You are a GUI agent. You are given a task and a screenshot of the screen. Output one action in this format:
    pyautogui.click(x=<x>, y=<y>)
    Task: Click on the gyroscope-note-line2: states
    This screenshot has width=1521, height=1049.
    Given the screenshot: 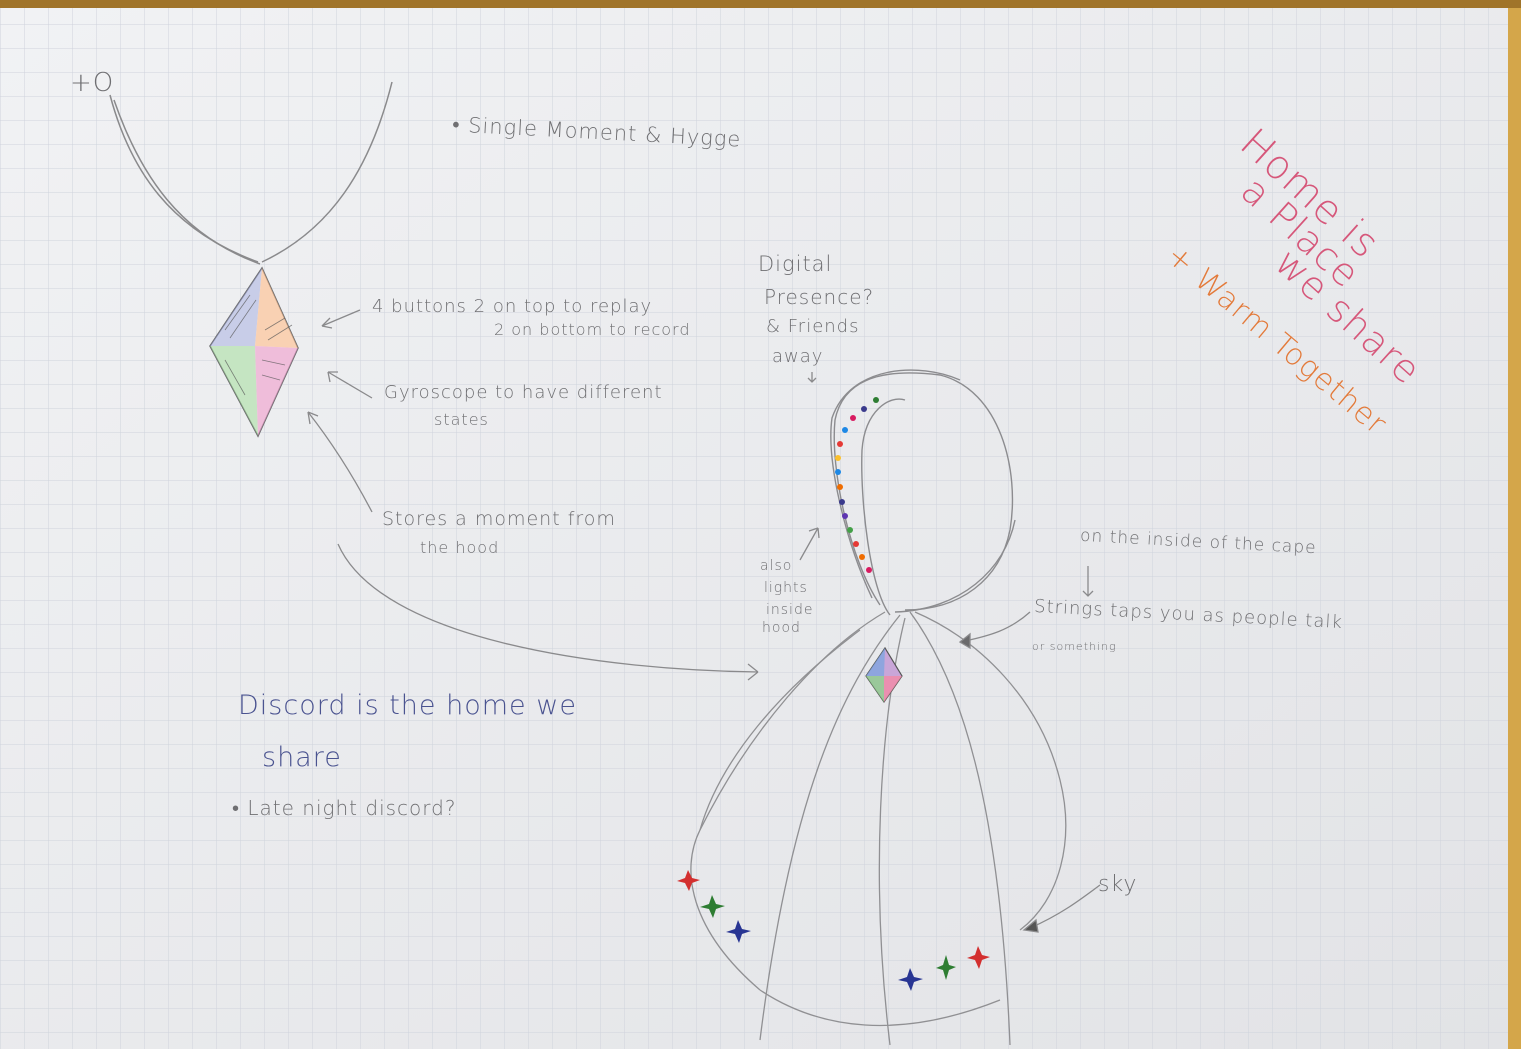 What is the action you would take?
    pyautogui.click(x=461, y=419)
    